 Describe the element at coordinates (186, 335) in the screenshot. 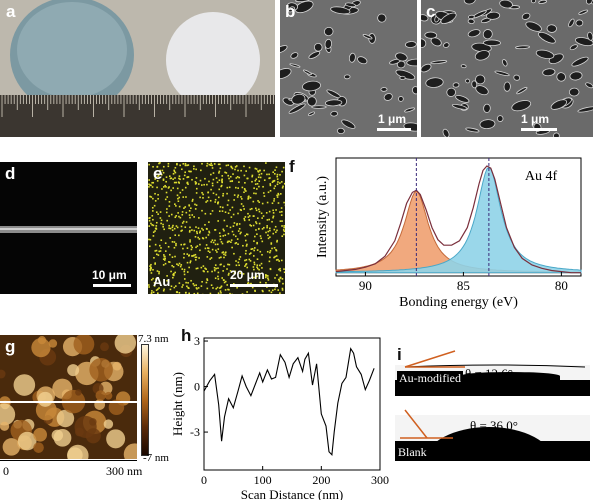

I see `panel-label-h: h` at that location.